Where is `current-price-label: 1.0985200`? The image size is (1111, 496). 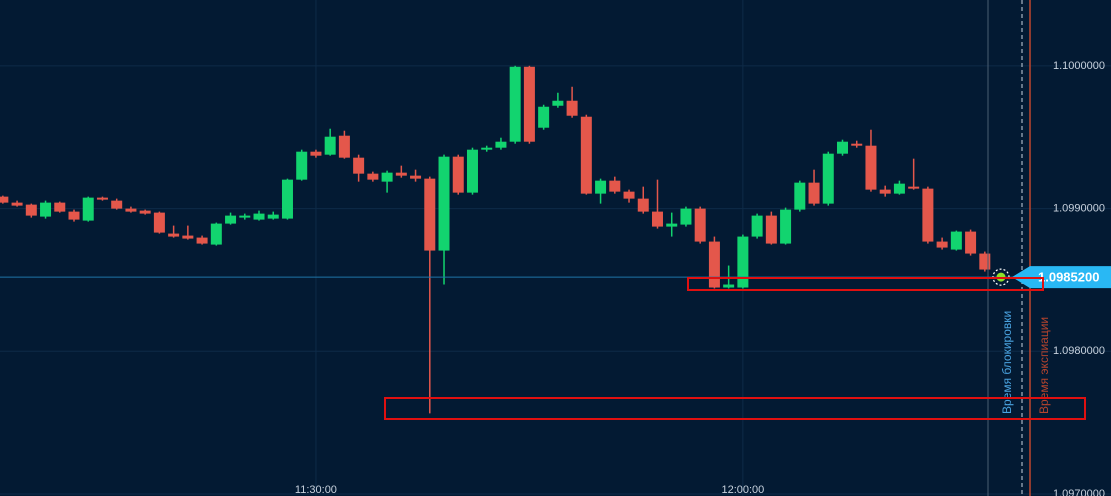 current-price-label: 1.0985200 is located at coordinates (1068, 277).